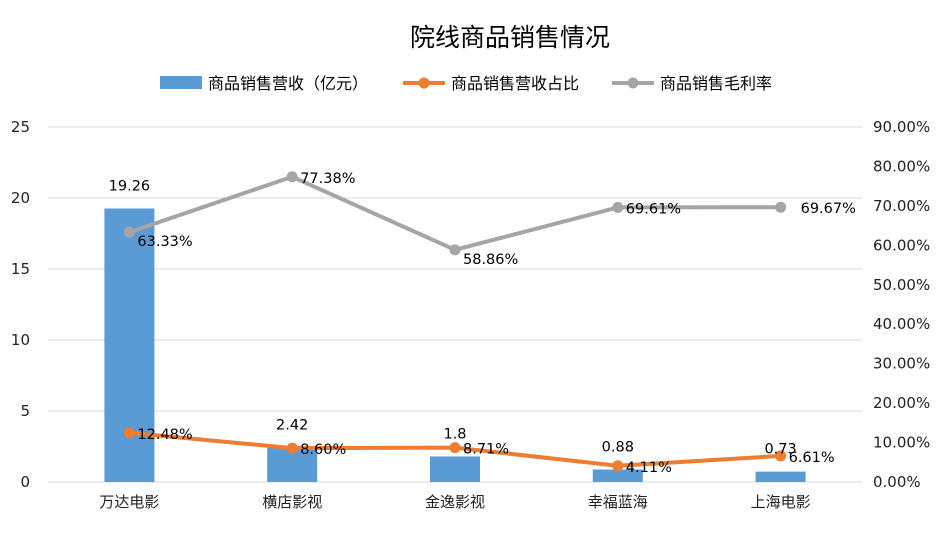 The image size is (945, 536). Describe the element at coordinates (288, 83) in the screenshot. I see `legend-label: 商品销售营收（亿元）` at that location.